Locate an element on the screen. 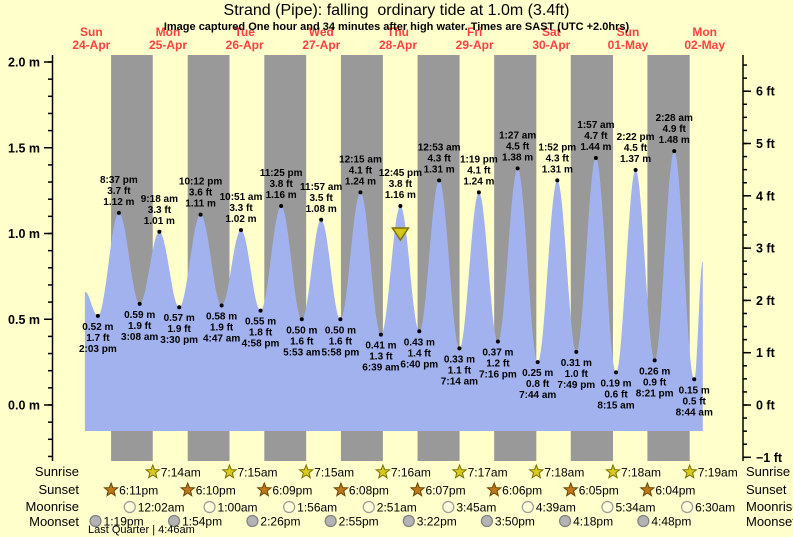 The height and width of the screenshot is (537, 793). moonset-time-label: 4:18pm is located at coordinates (593, 522).